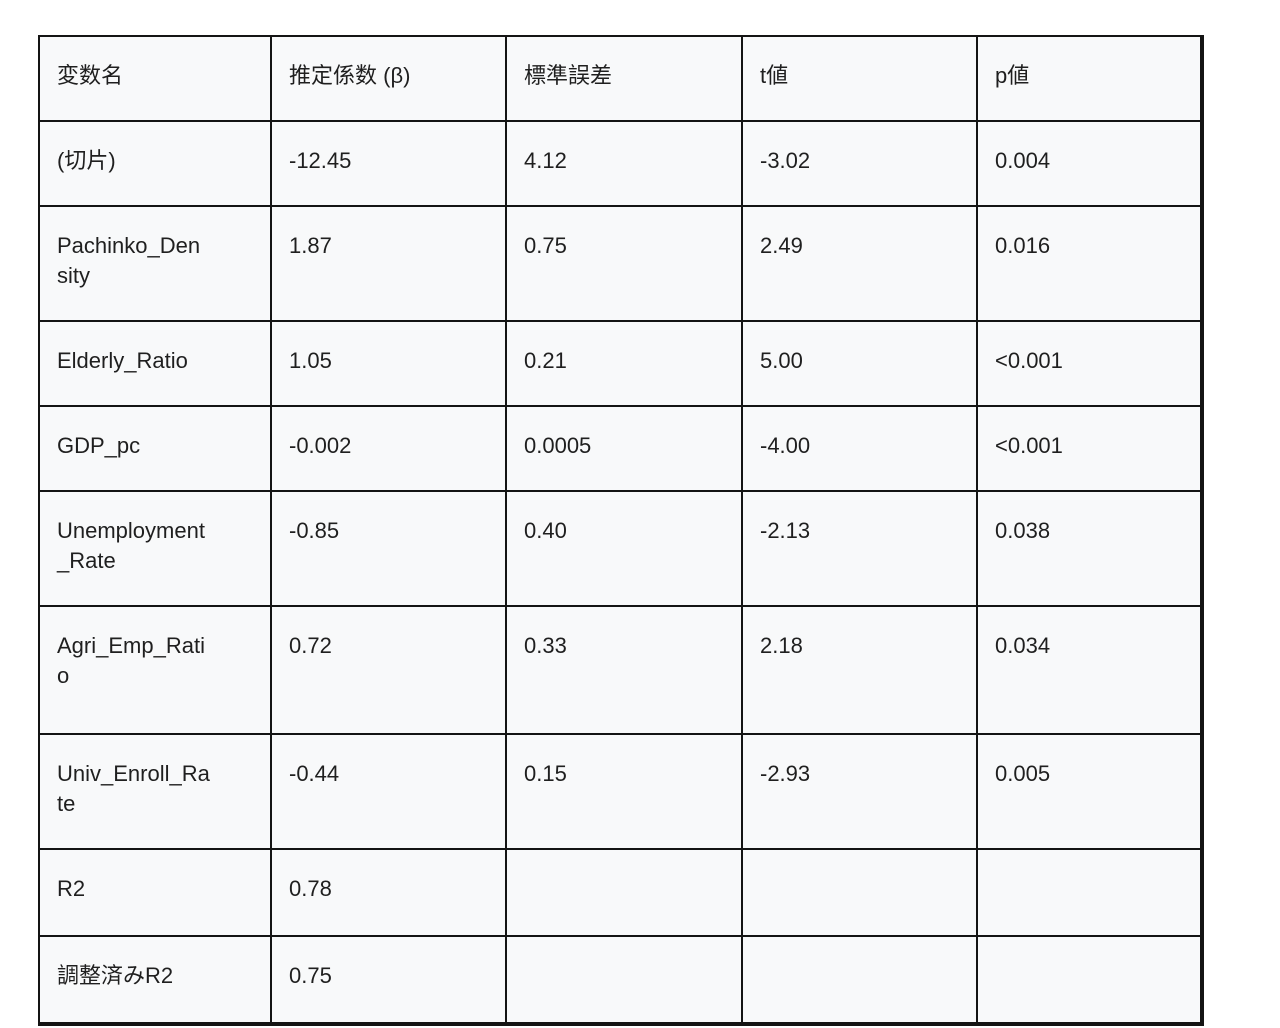  What do you see at coordinates (389, 893) in the screenshot?
I see `cell-coefficient: 0.78` at bounding box center [389, 893].